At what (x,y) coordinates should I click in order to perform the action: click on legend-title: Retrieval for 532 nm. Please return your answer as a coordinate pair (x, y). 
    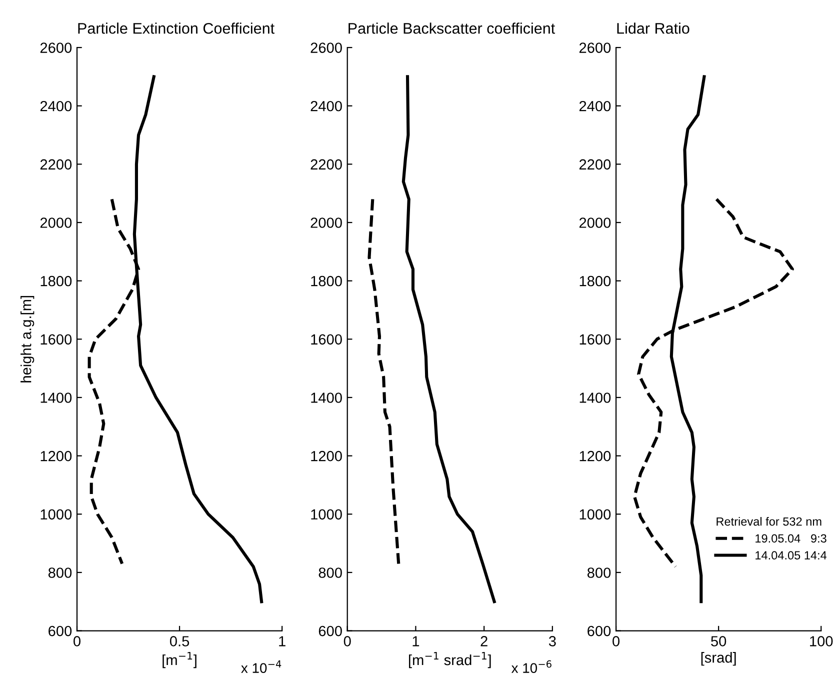
    Looking at the image, I should click on (769, 521).